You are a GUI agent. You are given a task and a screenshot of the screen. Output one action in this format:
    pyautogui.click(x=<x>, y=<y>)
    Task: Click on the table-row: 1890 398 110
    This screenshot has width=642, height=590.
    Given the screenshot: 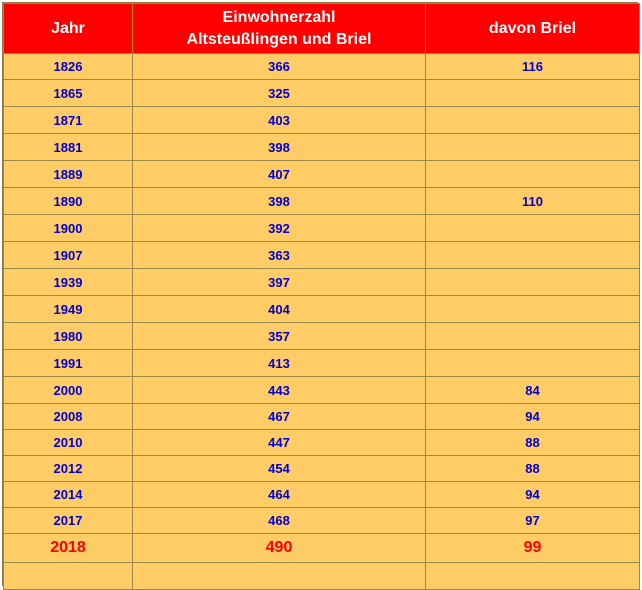 What is the action you would take?
    pyautogui.click(x=321, y=201)
    